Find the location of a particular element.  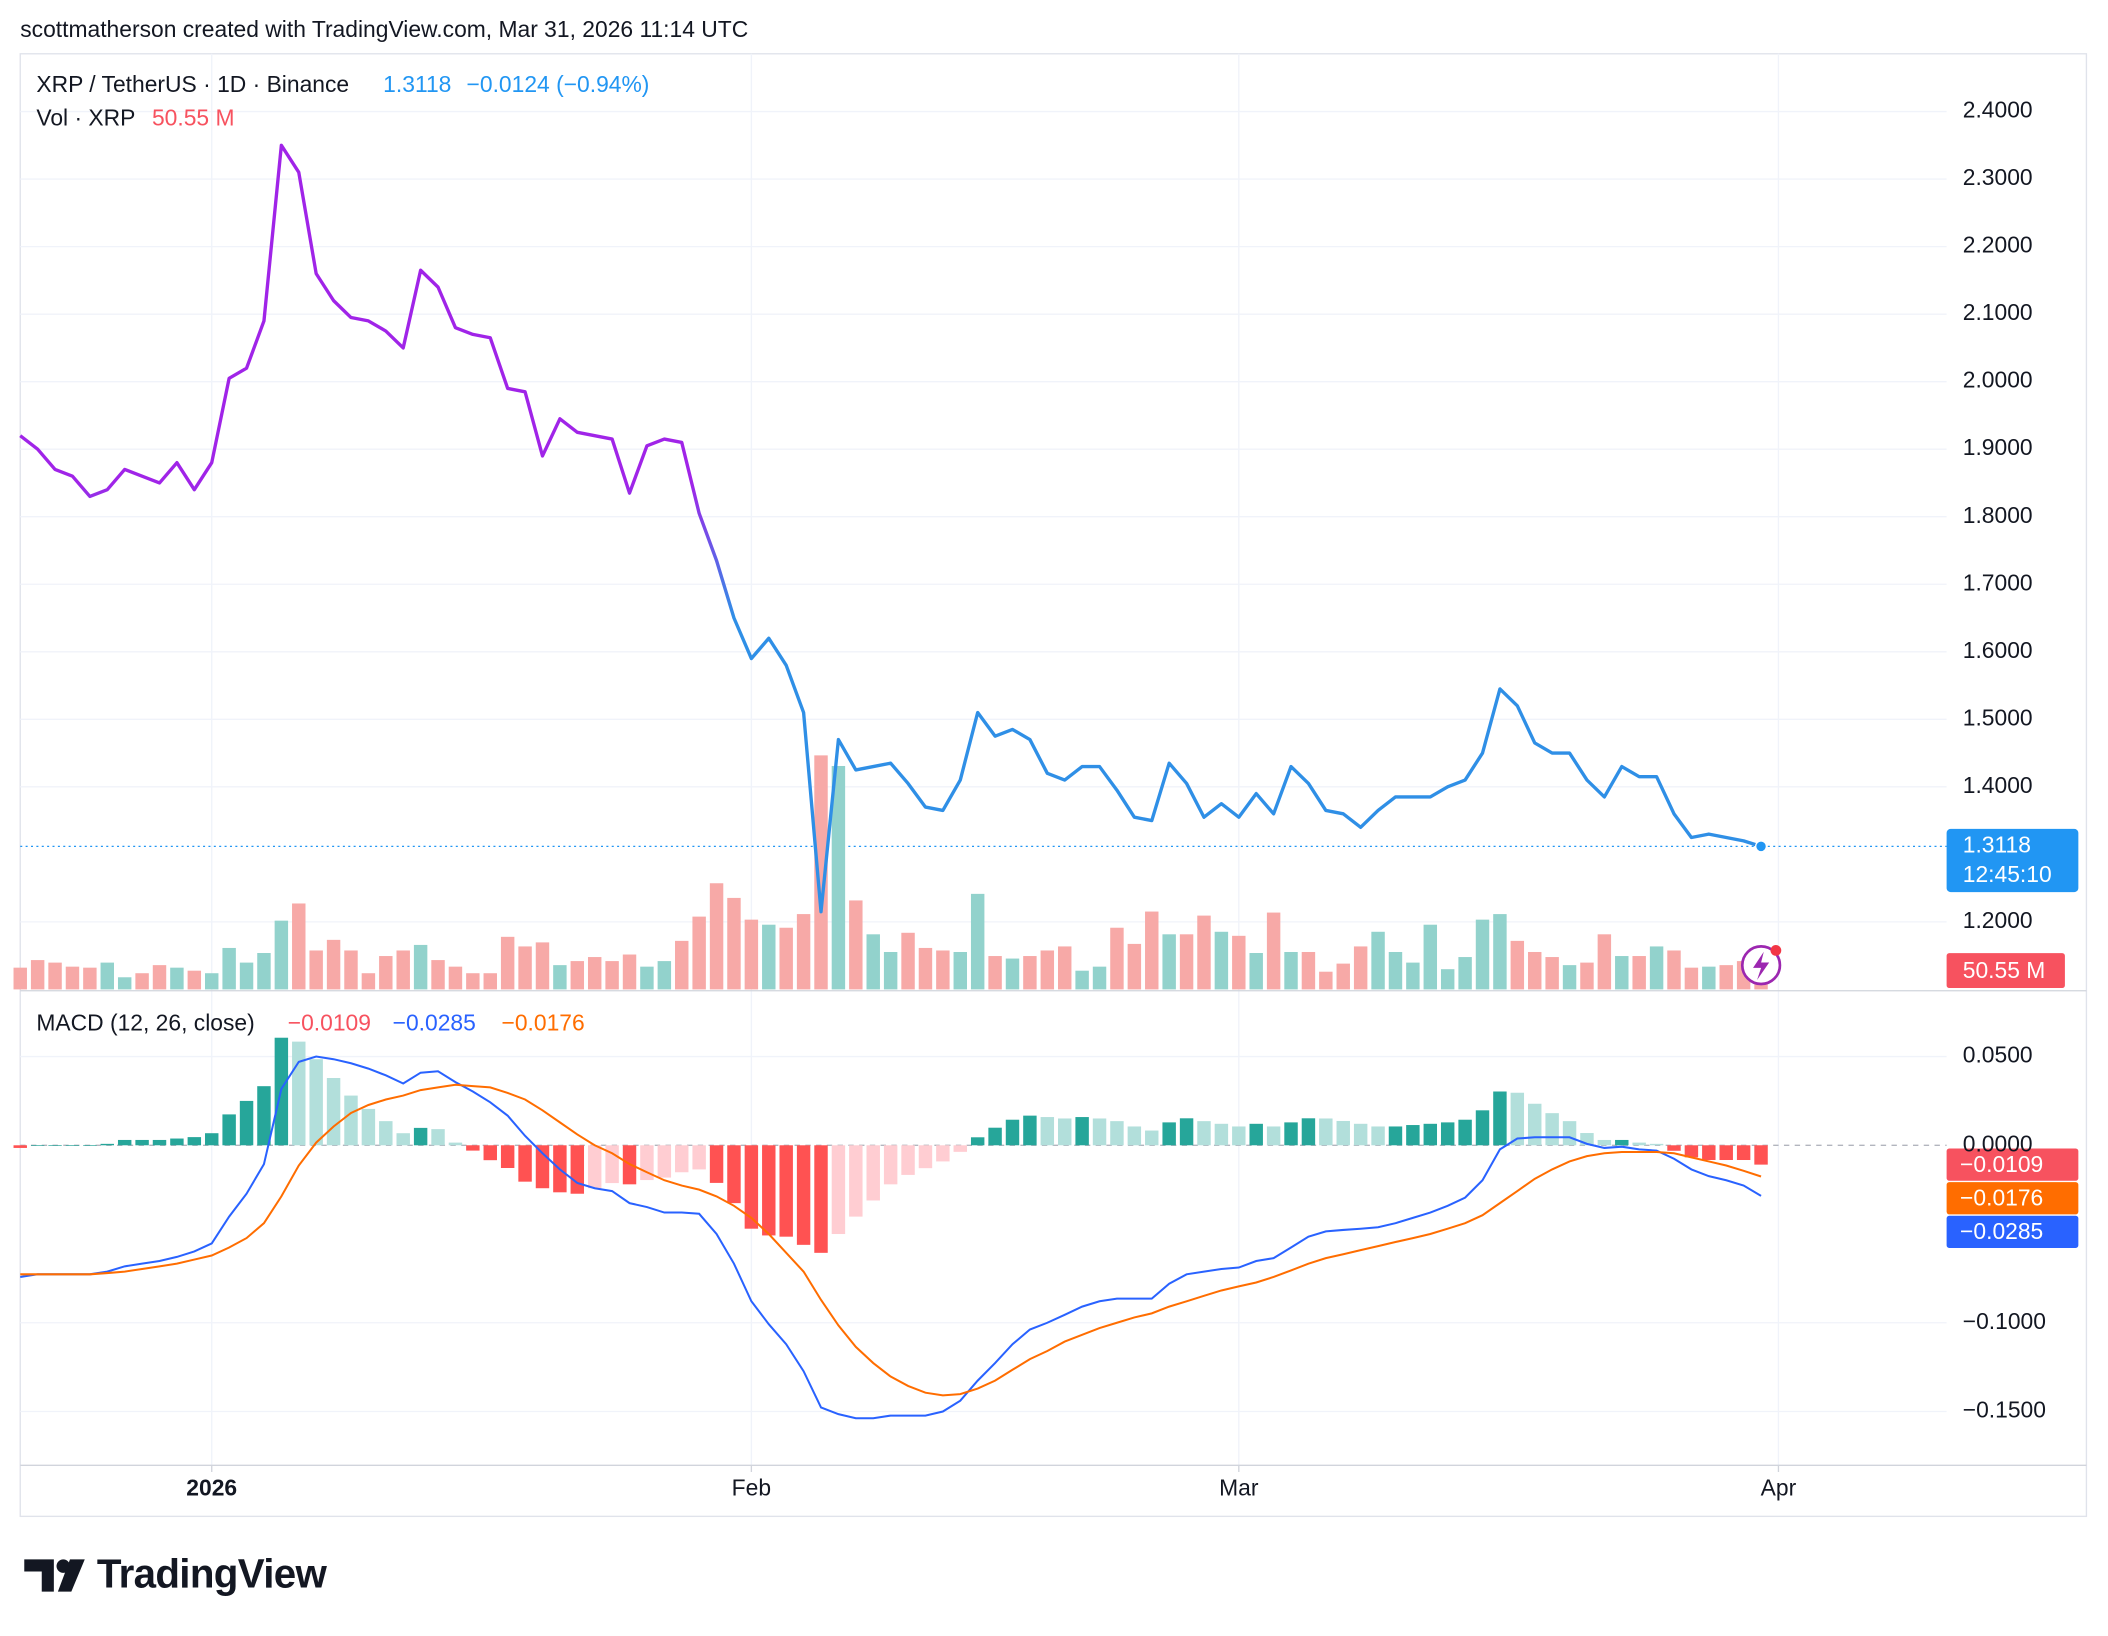

legend-volume-value: 50.55 M is located at coordinates (193, 118).